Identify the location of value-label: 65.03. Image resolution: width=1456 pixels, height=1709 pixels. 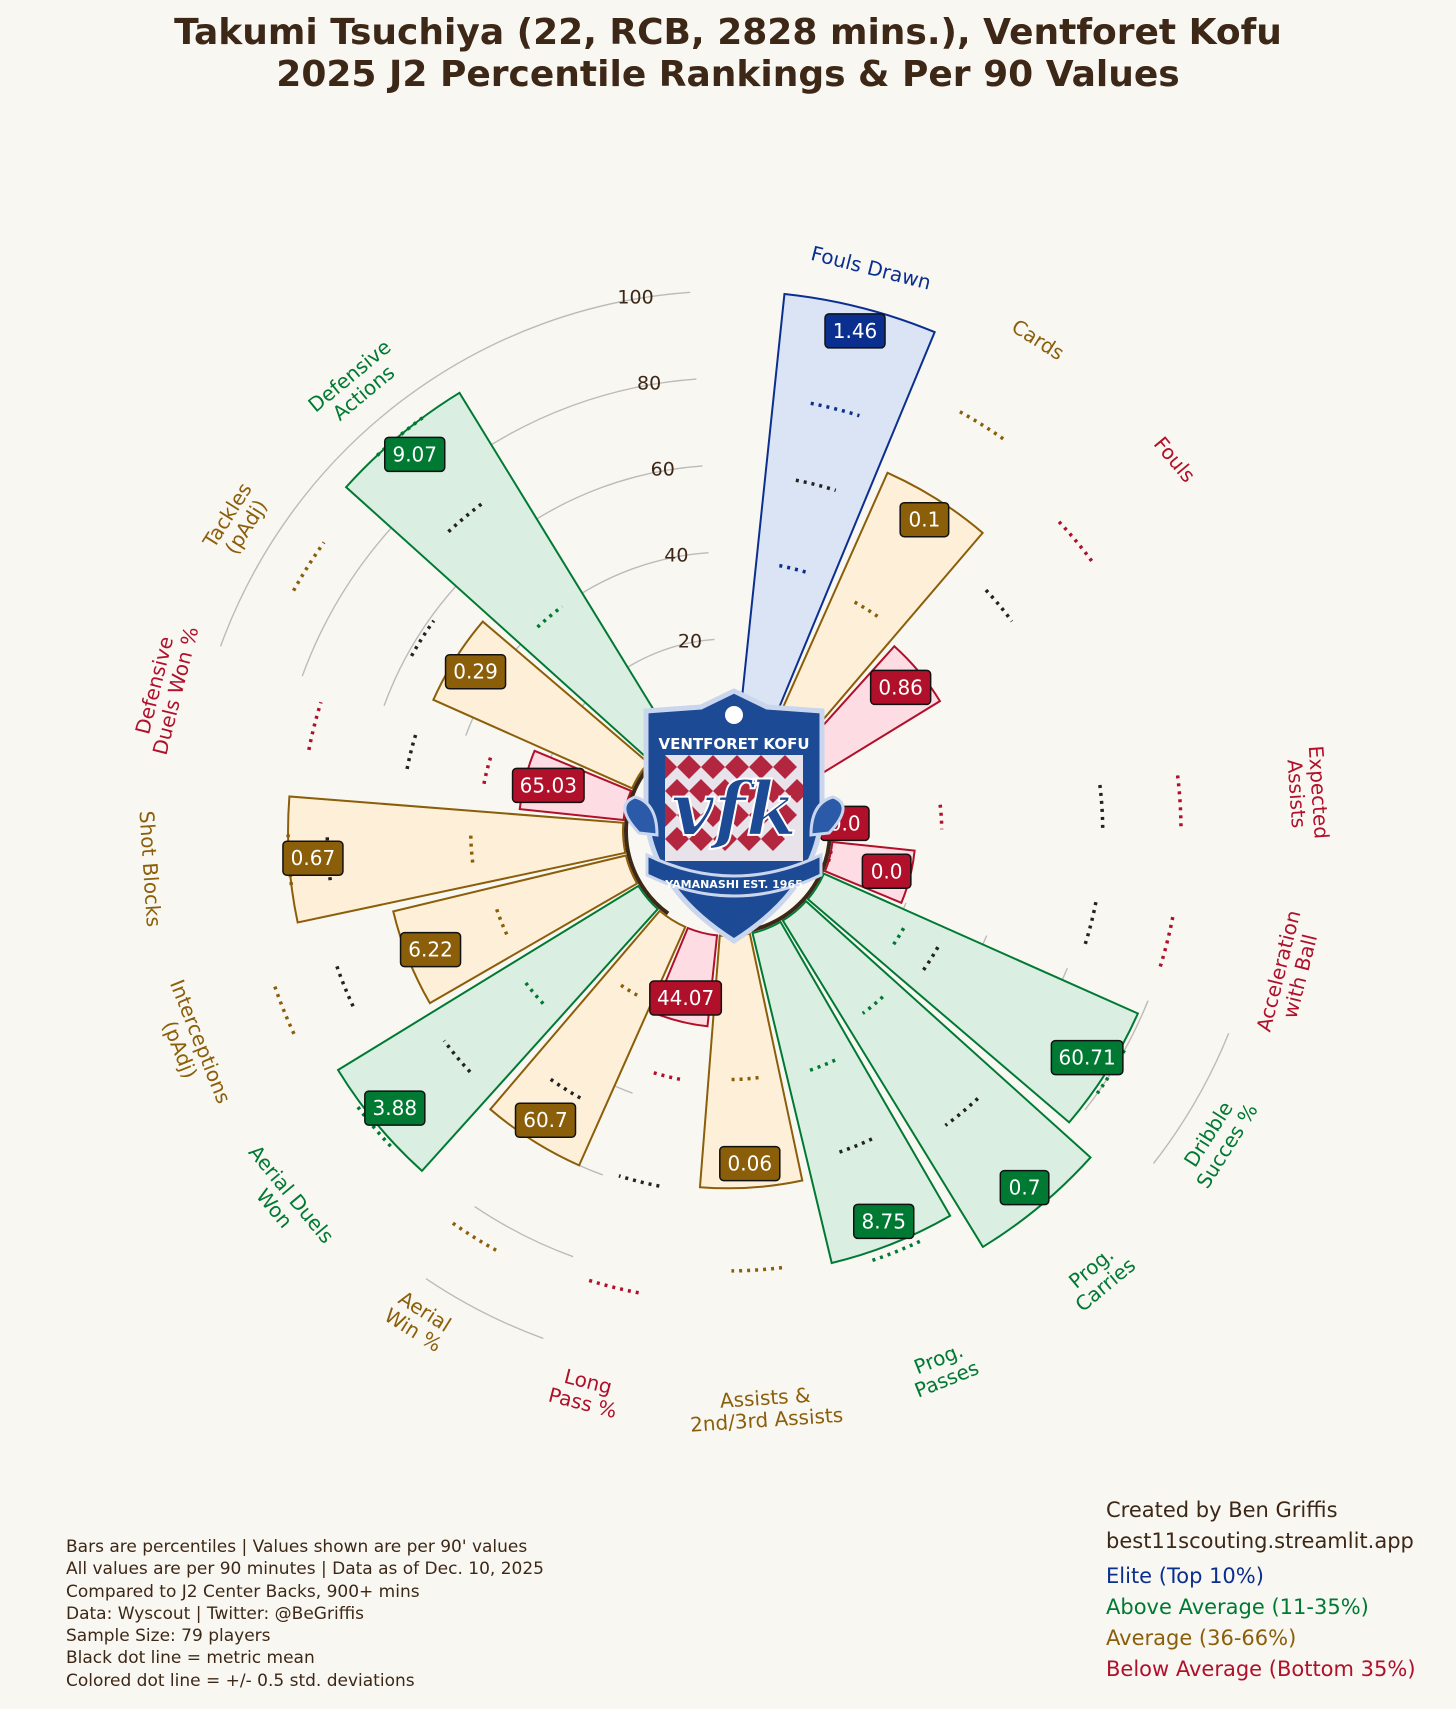
(548, 785).